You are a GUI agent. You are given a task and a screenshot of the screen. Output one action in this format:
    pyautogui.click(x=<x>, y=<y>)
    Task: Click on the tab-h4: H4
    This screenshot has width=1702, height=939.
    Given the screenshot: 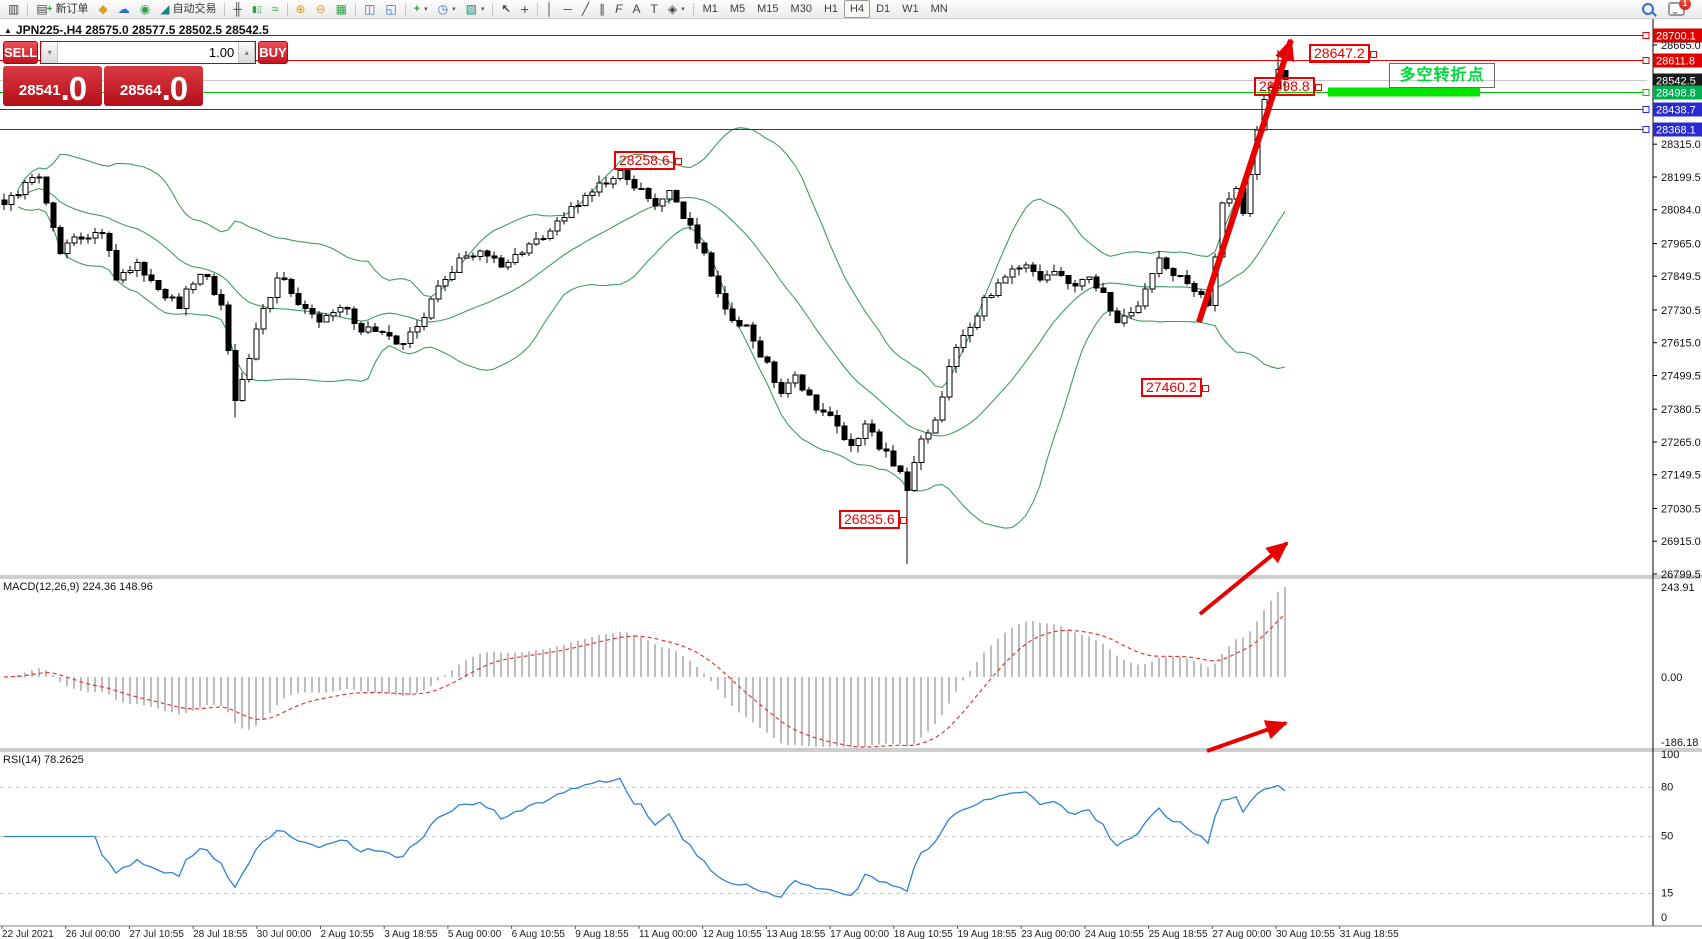 What is the action you would take?
    pyautogui.click(x=857, y=9)
    